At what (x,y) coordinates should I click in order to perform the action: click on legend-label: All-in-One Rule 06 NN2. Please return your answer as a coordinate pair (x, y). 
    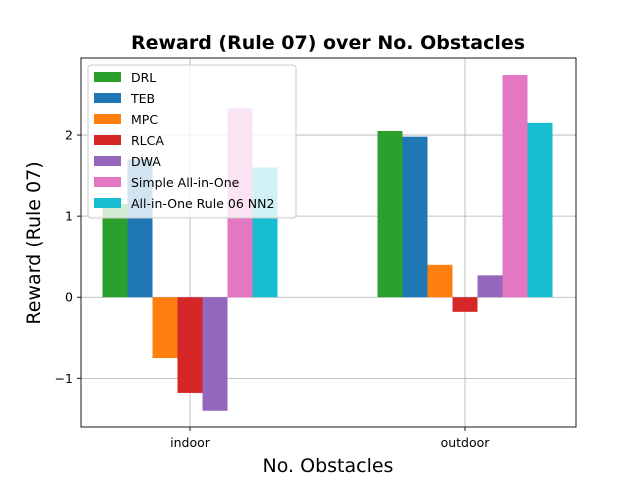
    Looking at the image, I should click on (202, 203).